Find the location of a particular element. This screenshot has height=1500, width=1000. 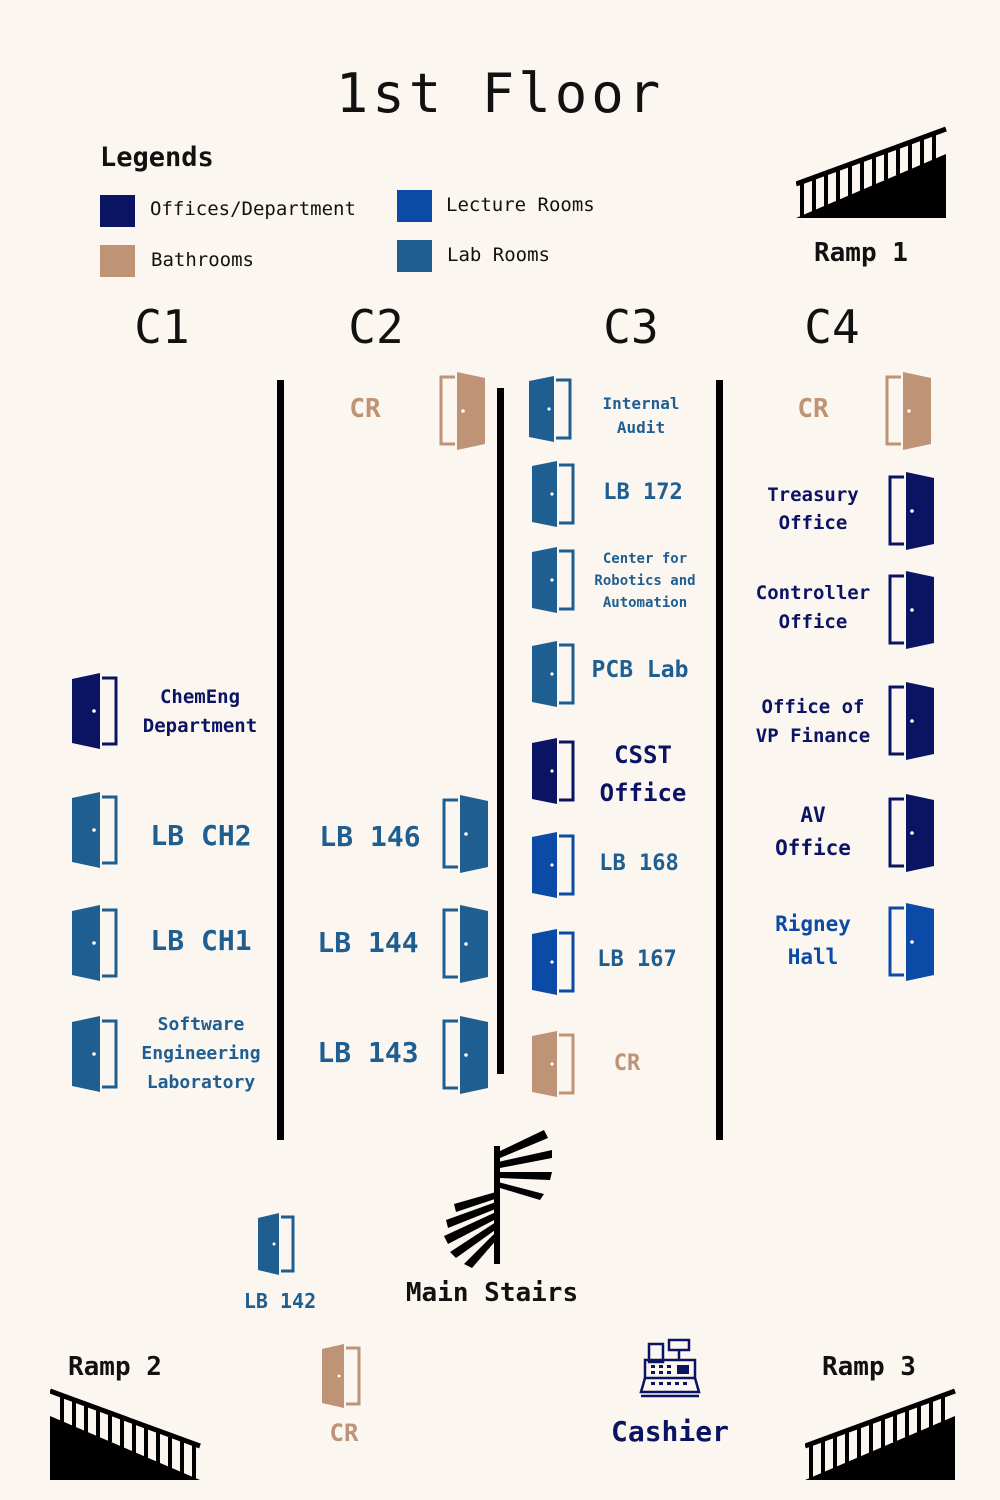

legend-label-offices: Offices/Department is located at coordinates (253, 209).